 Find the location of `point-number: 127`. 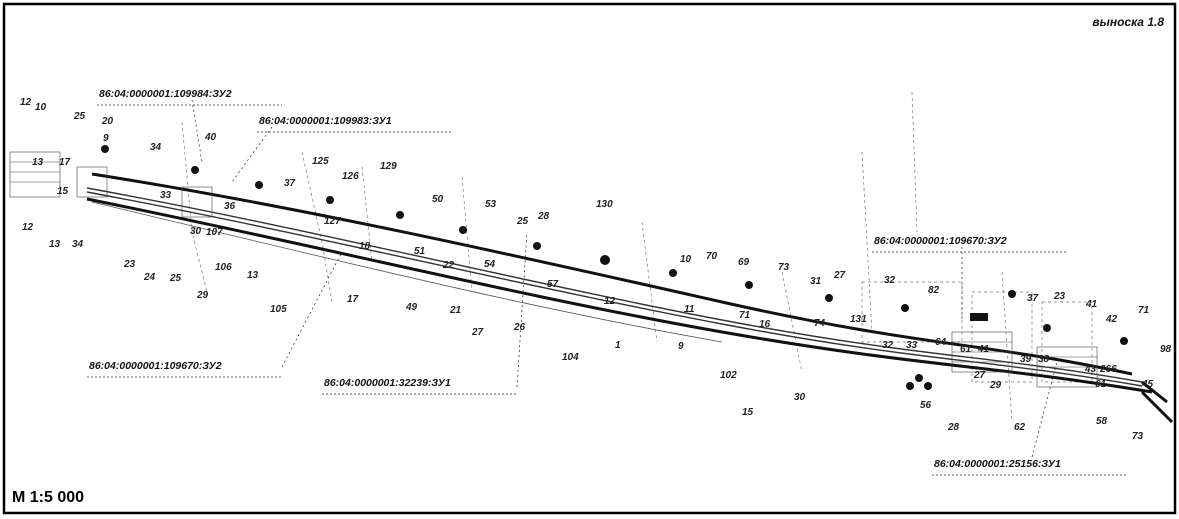

point-number: 127 is located at coordinates (332, 221).